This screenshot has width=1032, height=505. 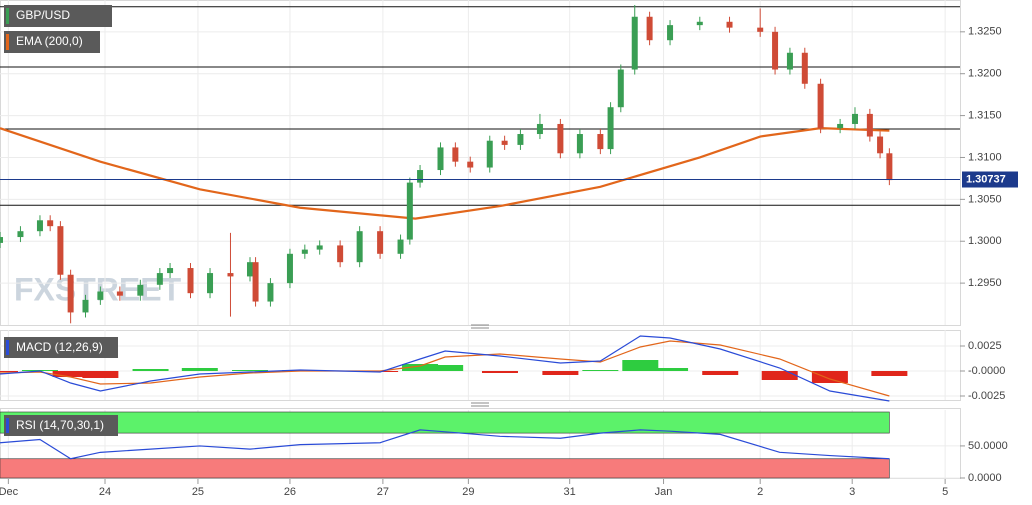 I want to click on y-tick-label: 1.3250, so click(x=985, y=32).